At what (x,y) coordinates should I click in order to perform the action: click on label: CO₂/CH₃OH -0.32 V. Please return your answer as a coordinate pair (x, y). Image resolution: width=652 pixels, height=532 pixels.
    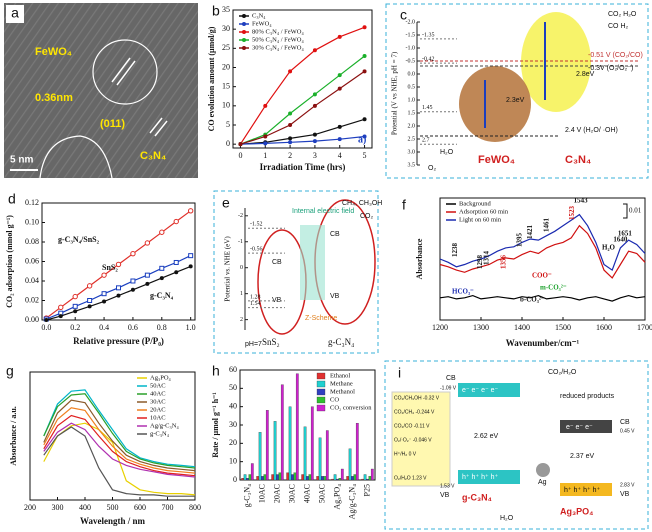
    Looking at the image, I should click on (417, 398).